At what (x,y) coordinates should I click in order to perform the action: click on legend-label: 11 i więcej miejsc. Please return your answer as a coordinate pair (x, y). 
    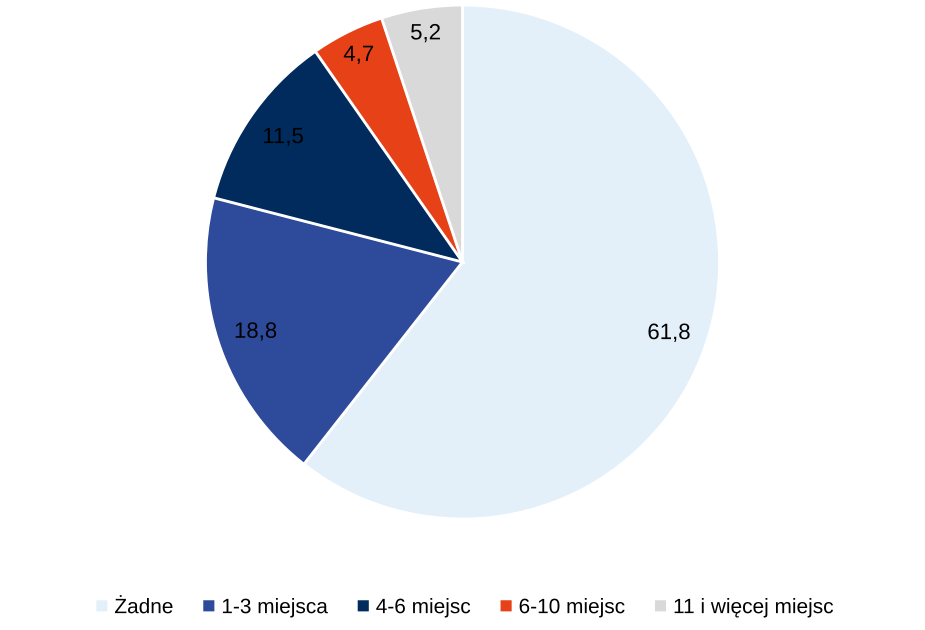
    Looking at the image, I should click on (754, 608).